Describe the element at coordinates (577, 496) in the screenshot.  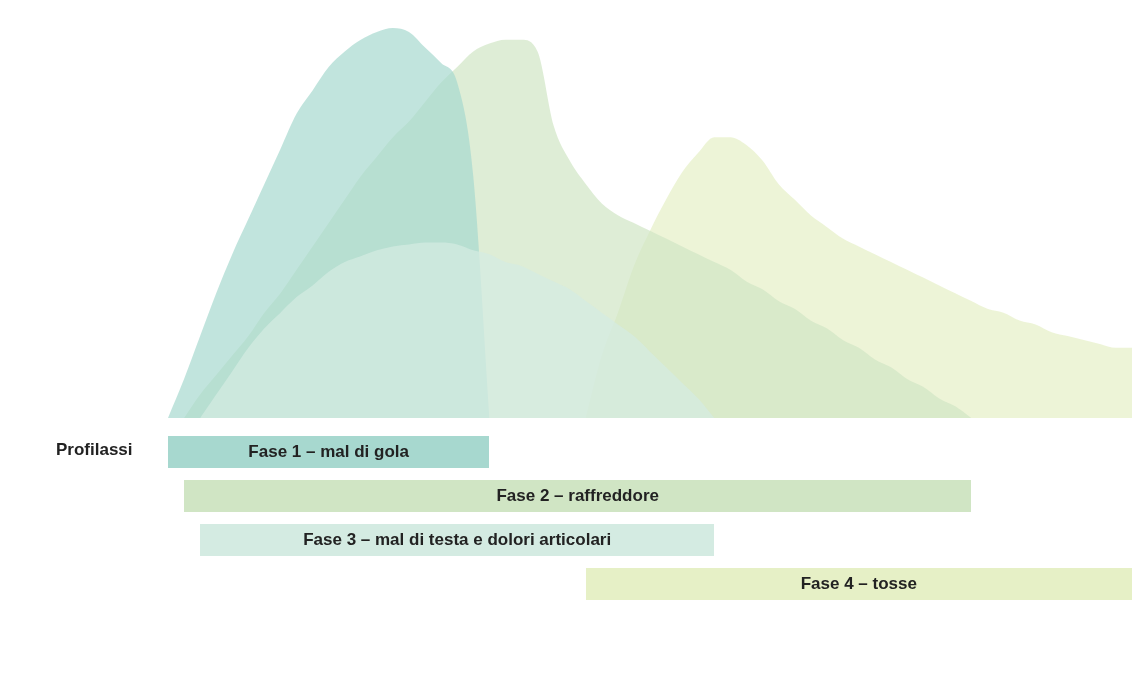
I see `text: Fase 2 – raffreddore` at that location.